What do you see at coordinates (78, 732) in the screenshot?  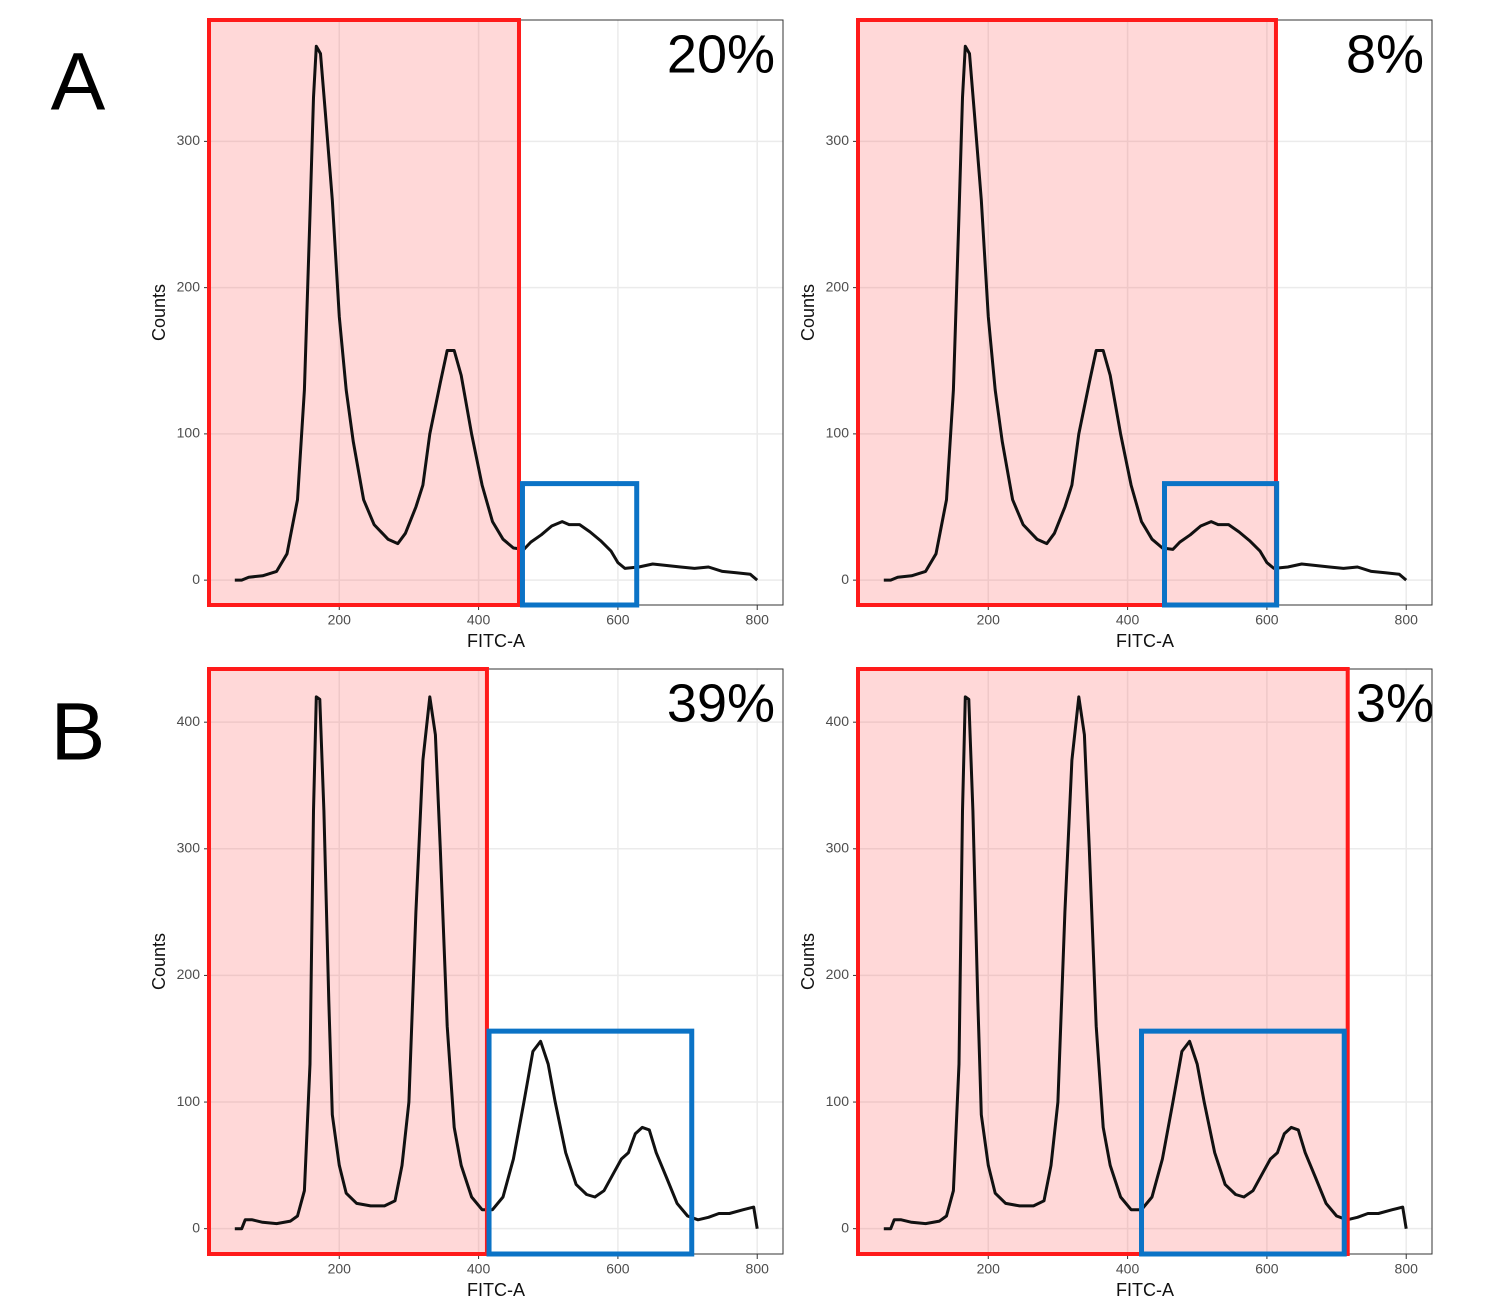 I see `panel-label: B` at bounding box center [78, 732].